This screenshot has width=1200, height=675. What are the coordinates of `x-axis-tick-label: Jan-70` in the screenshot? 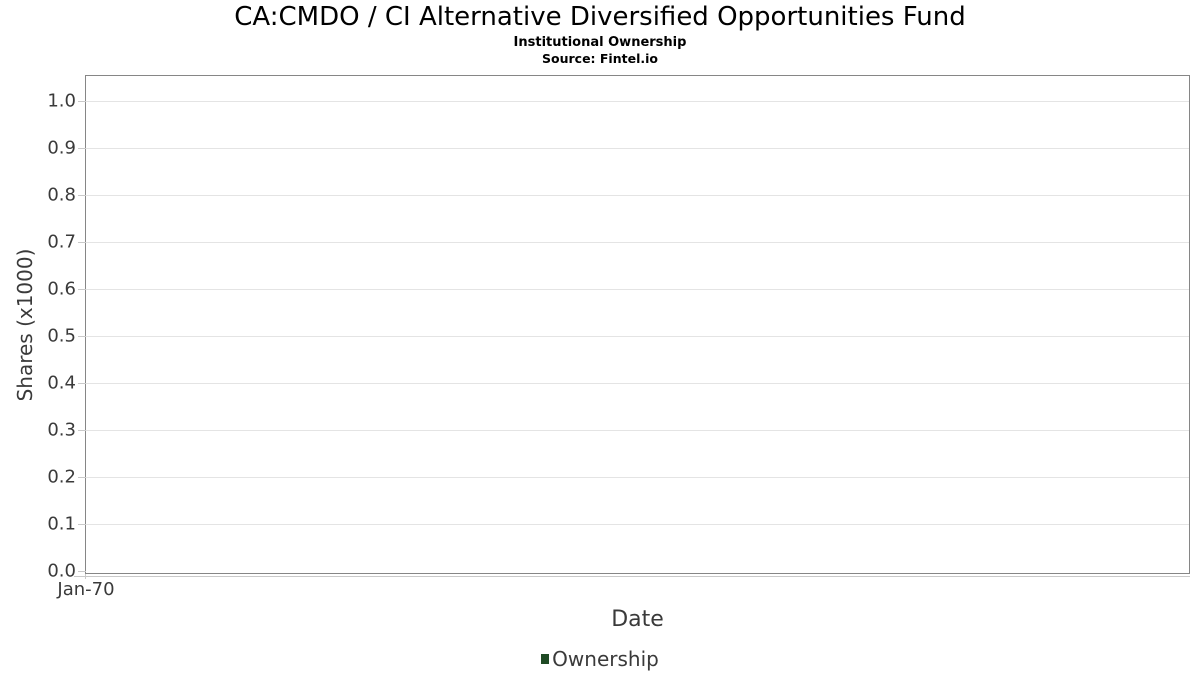 It's located at (86, 589).